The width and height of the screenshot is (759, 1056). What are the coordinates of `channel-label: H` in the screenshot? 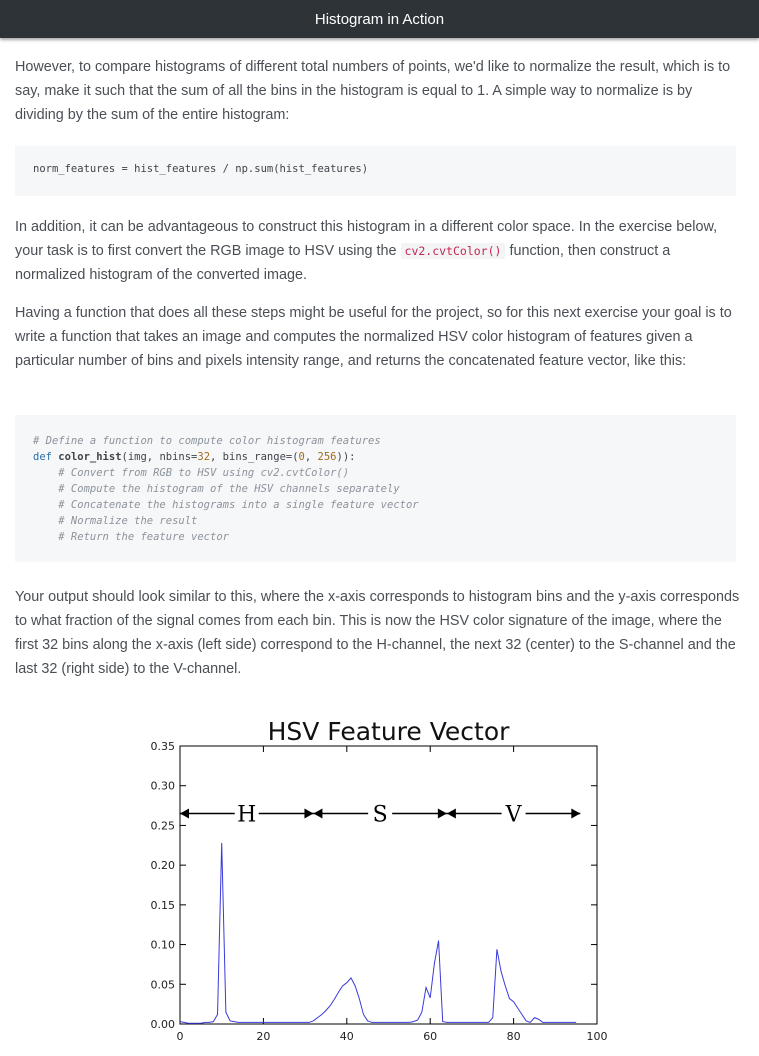 It's located at (246, 815).